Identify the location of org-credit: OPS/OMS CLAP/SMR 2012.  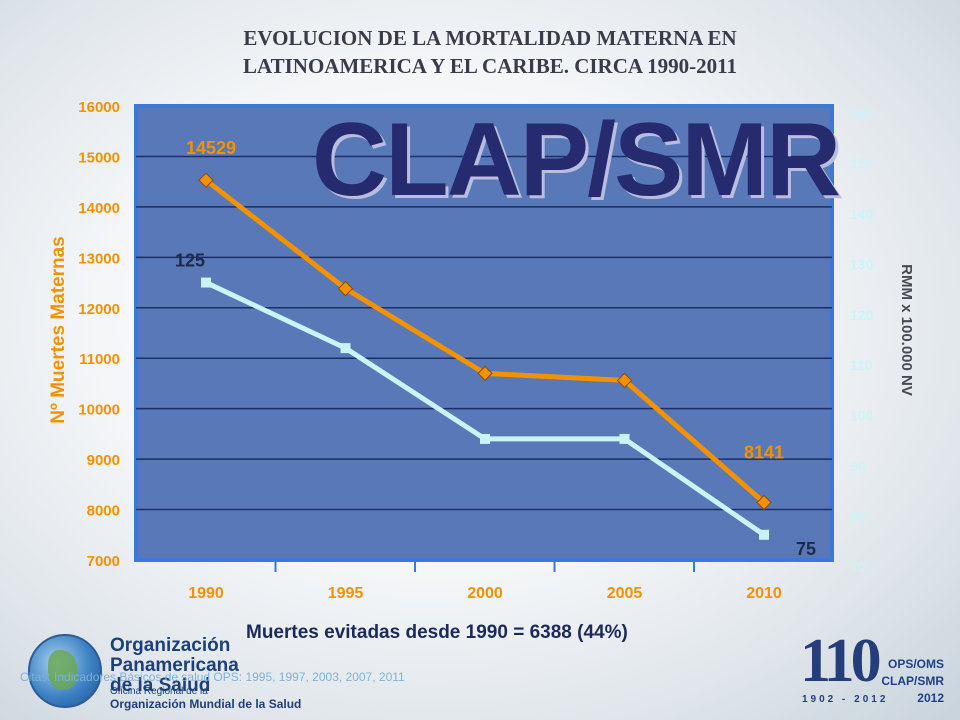
(912, 681).